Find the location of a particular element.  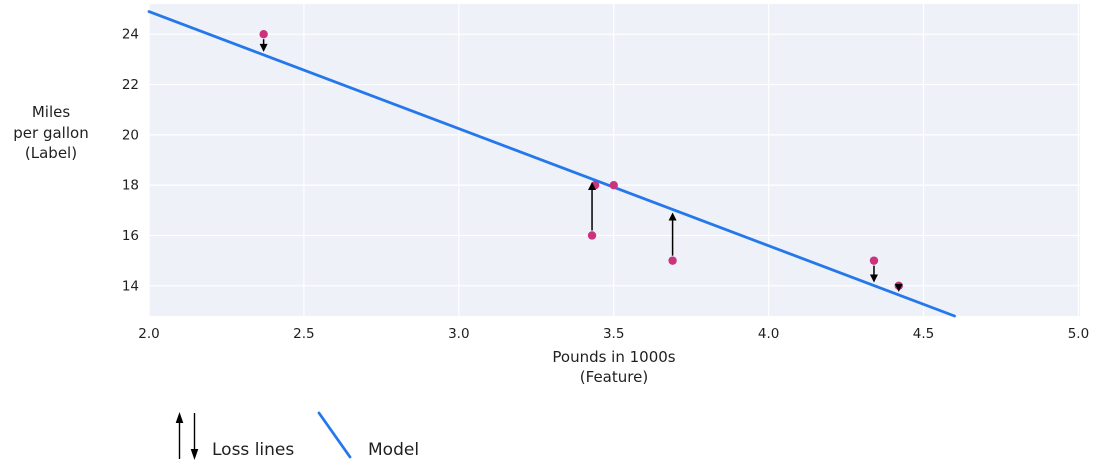

y-axis-label-line-3: (Label) is located at coordinates (51, 153).